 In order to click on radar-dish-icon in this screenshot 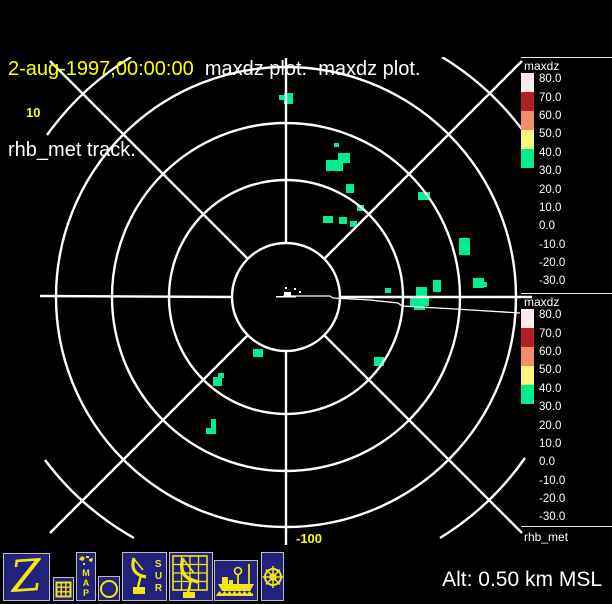, I will do `click(139, 575)`.